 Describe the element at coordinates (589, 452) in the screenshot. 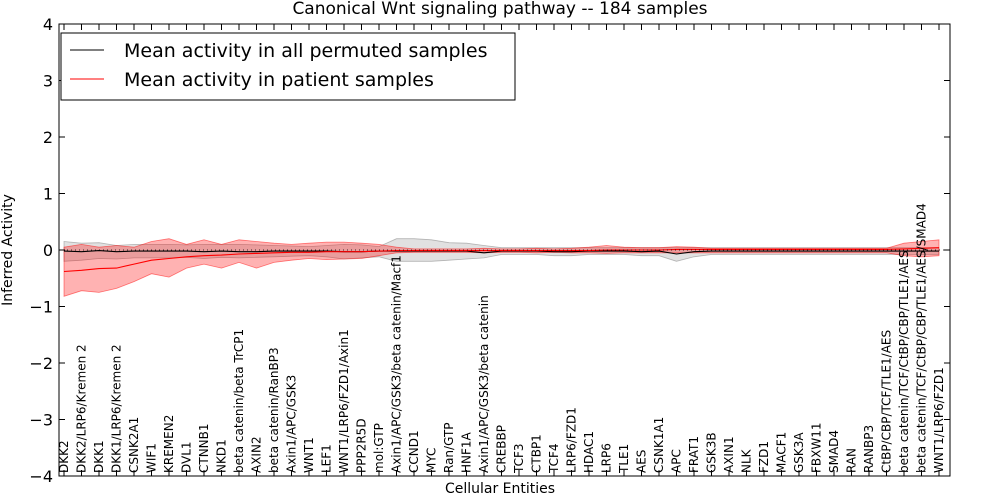

I see `x-tick-label: HDAC1` at that location.